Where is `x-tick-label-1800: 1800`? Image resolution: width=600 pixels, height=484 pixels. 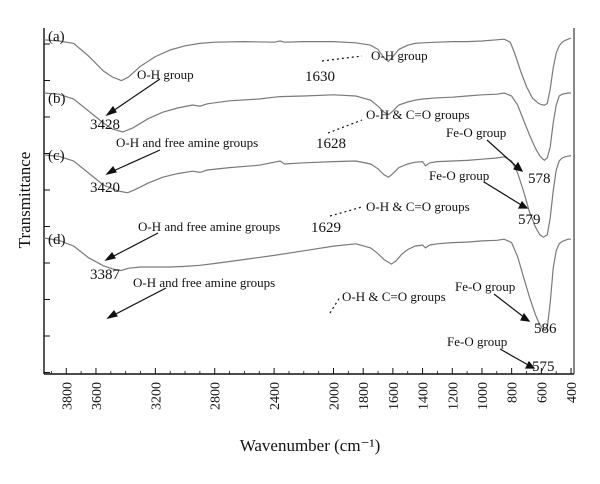 x-tick-label-1800: 1800 is located at coordinates (364, 396).